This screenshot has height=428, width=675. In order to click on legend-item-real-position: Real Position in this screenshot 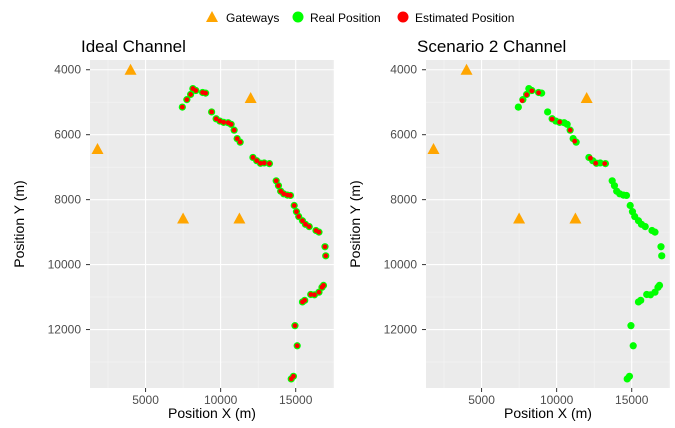, I will do `click(336, 18)`.